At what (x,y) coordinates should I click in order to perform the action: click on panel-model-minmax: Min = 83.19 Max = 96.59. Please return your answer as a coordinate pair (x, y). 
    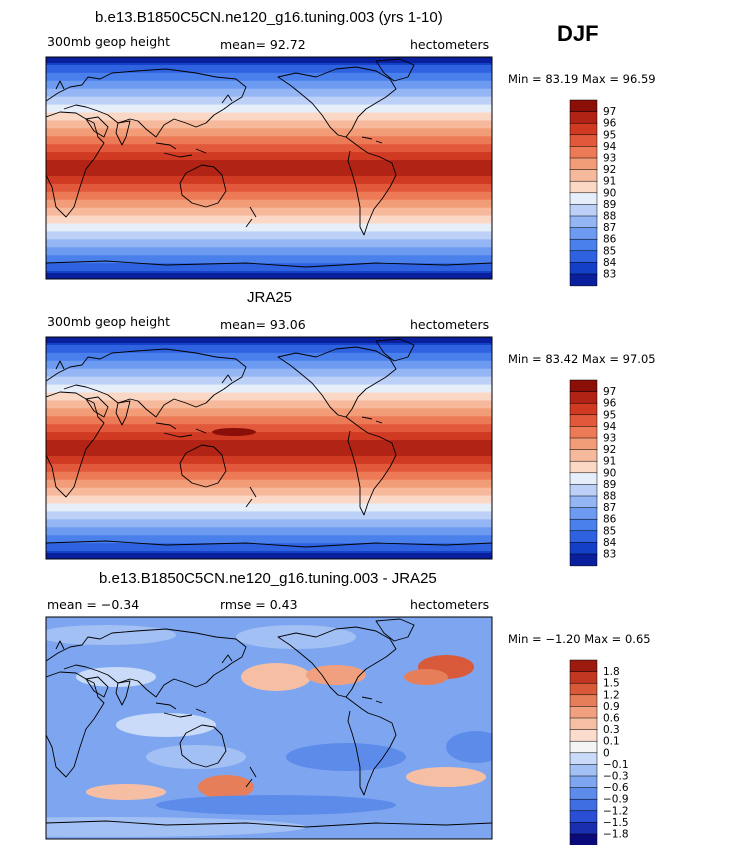
    Looking at the image, I should click on (582, 79).